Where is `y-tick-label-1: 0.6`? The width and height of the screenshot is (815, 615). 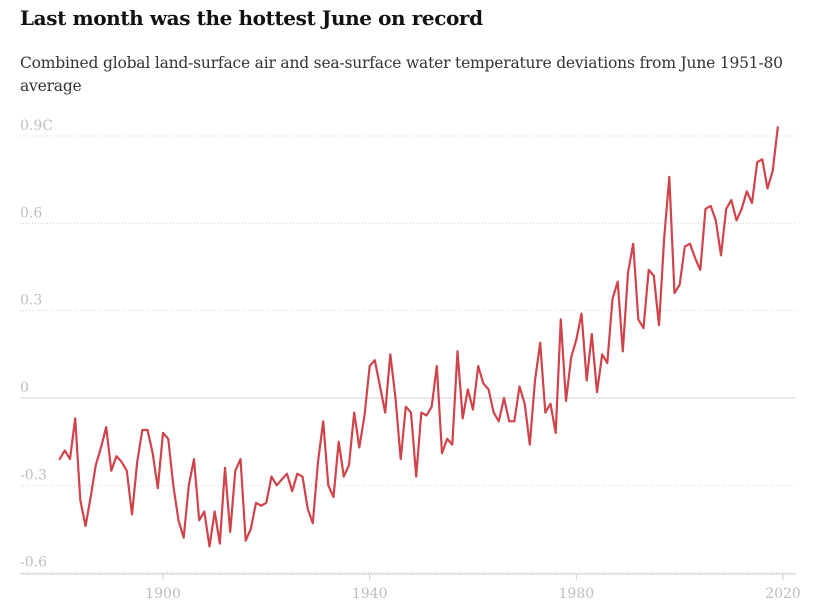
y-tick-label-1: 0.6 is located at coordinates (31, 213).